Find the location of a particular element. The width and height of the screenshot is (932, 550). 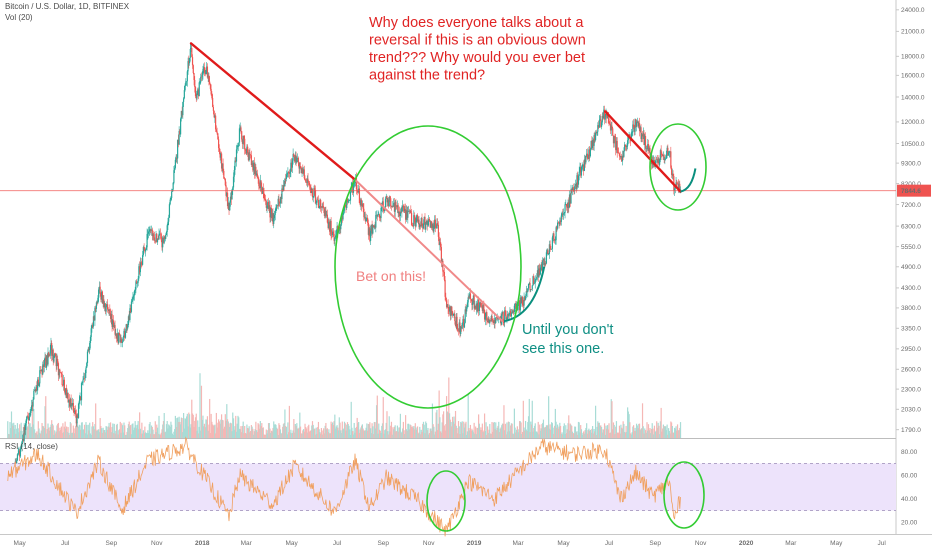

price-tick-label: 7200.0 is located at coordinates (911, 205).